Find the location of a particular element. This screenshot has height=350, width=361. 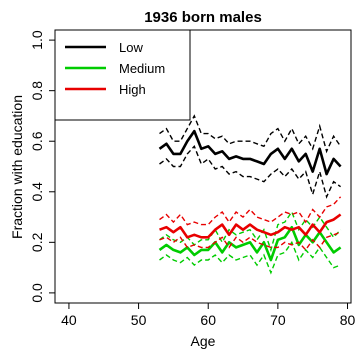

ci-lower-line-low is located at coordinates (250, 172).